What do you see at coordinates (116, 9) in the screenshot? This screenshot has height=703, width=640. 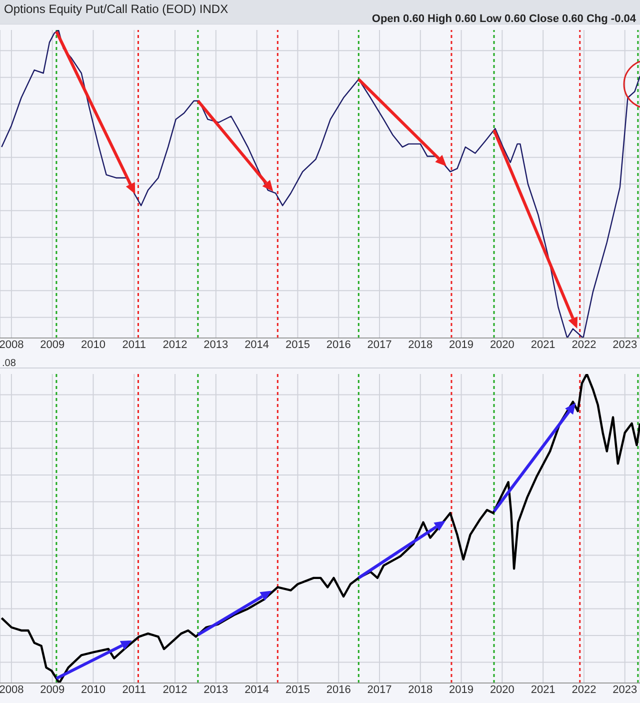 I see `chart-title: Options Equity Put/Call Ratio (EOD) INDX` at bounding box center [116, 9].